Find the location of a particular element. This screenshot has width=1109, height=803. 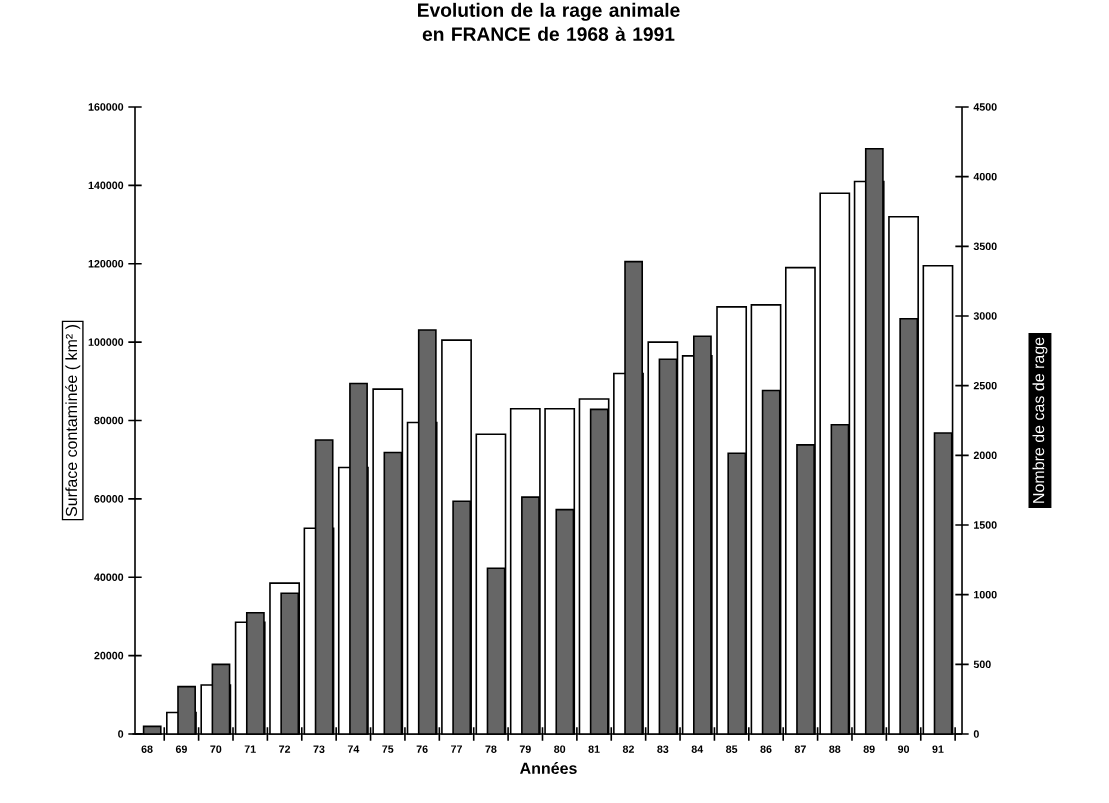

x-tick-label: 75 is located at coordinates (388, 749).